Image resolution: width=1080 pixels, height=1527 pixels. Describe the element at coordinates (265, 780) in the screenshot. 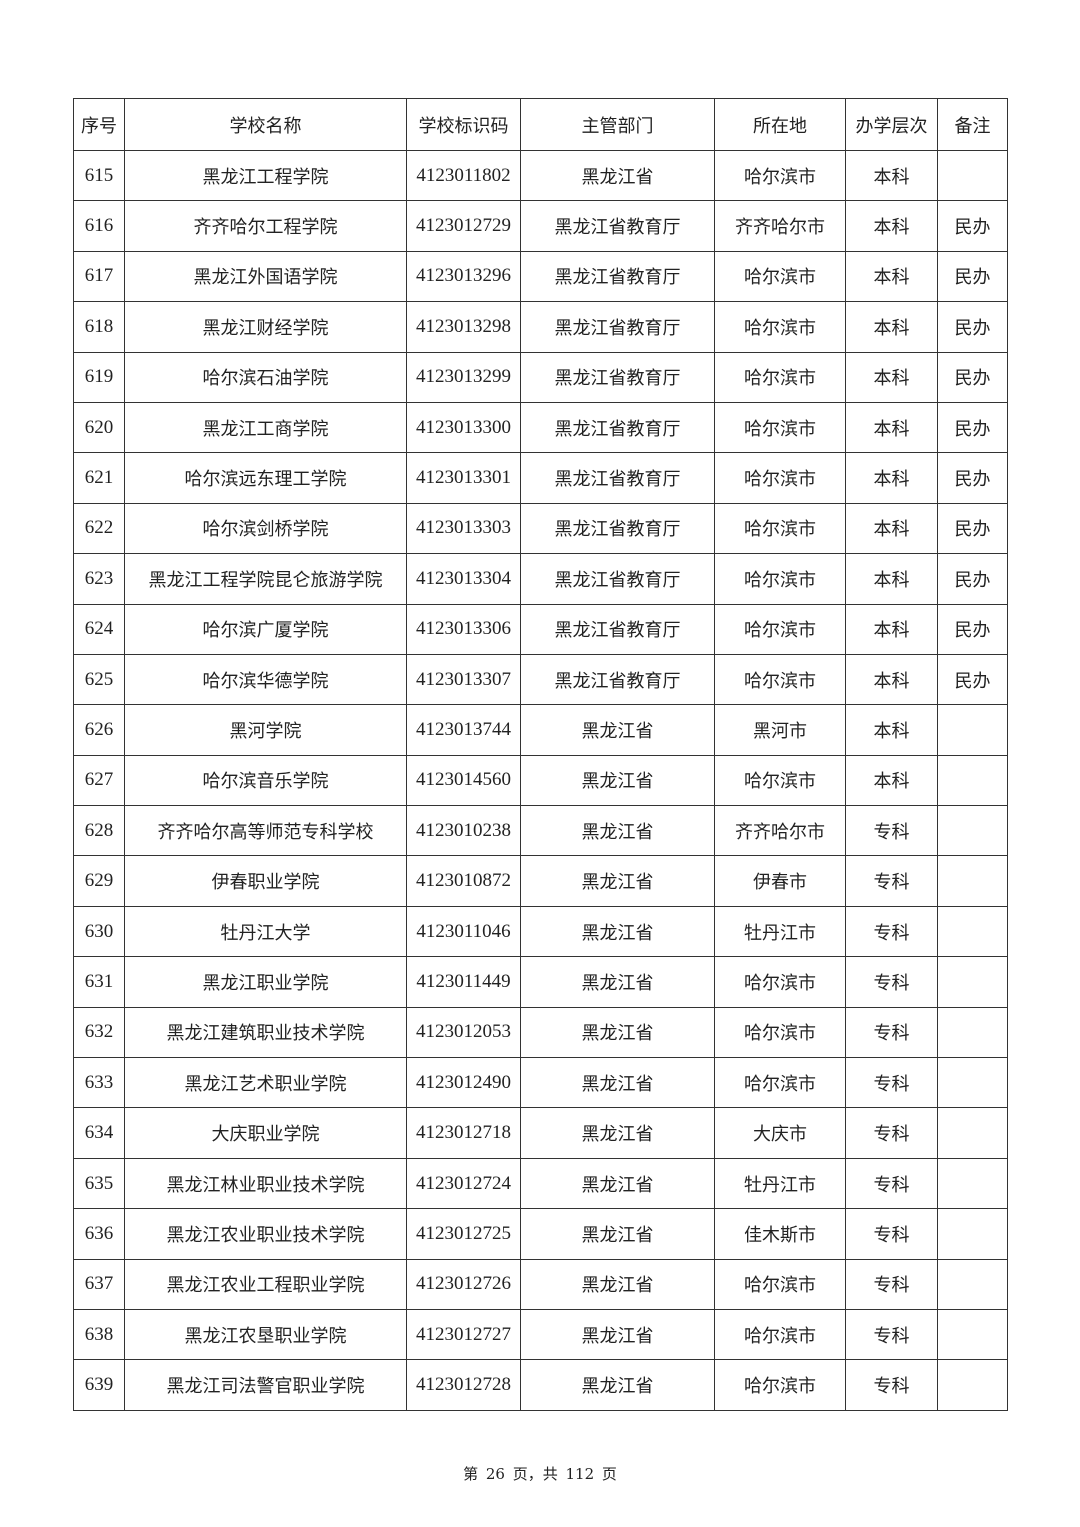

I see `school-name-cell: 哈尔滨音乐学院` at that location.